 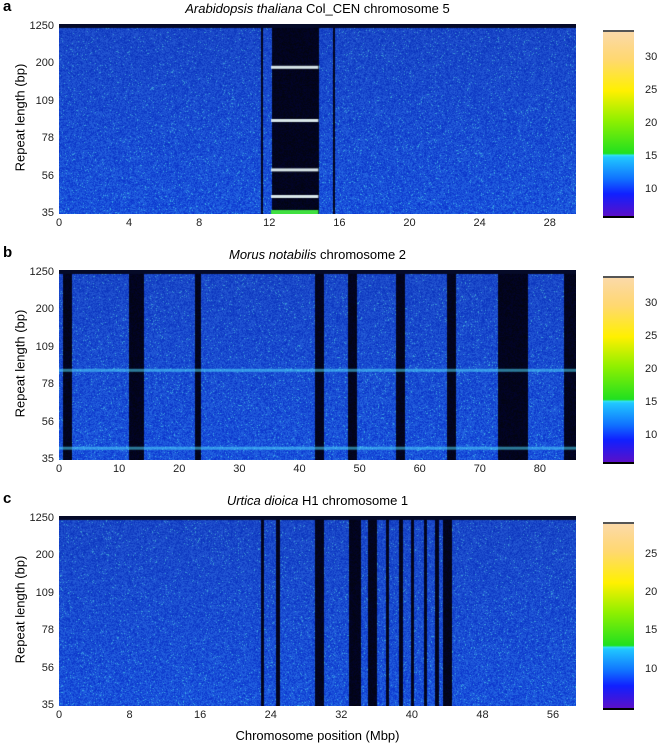 What do you see at coordinates (7, 7) in the screenshot?
I see `panel-label: a` at bounding box center [7, 7].